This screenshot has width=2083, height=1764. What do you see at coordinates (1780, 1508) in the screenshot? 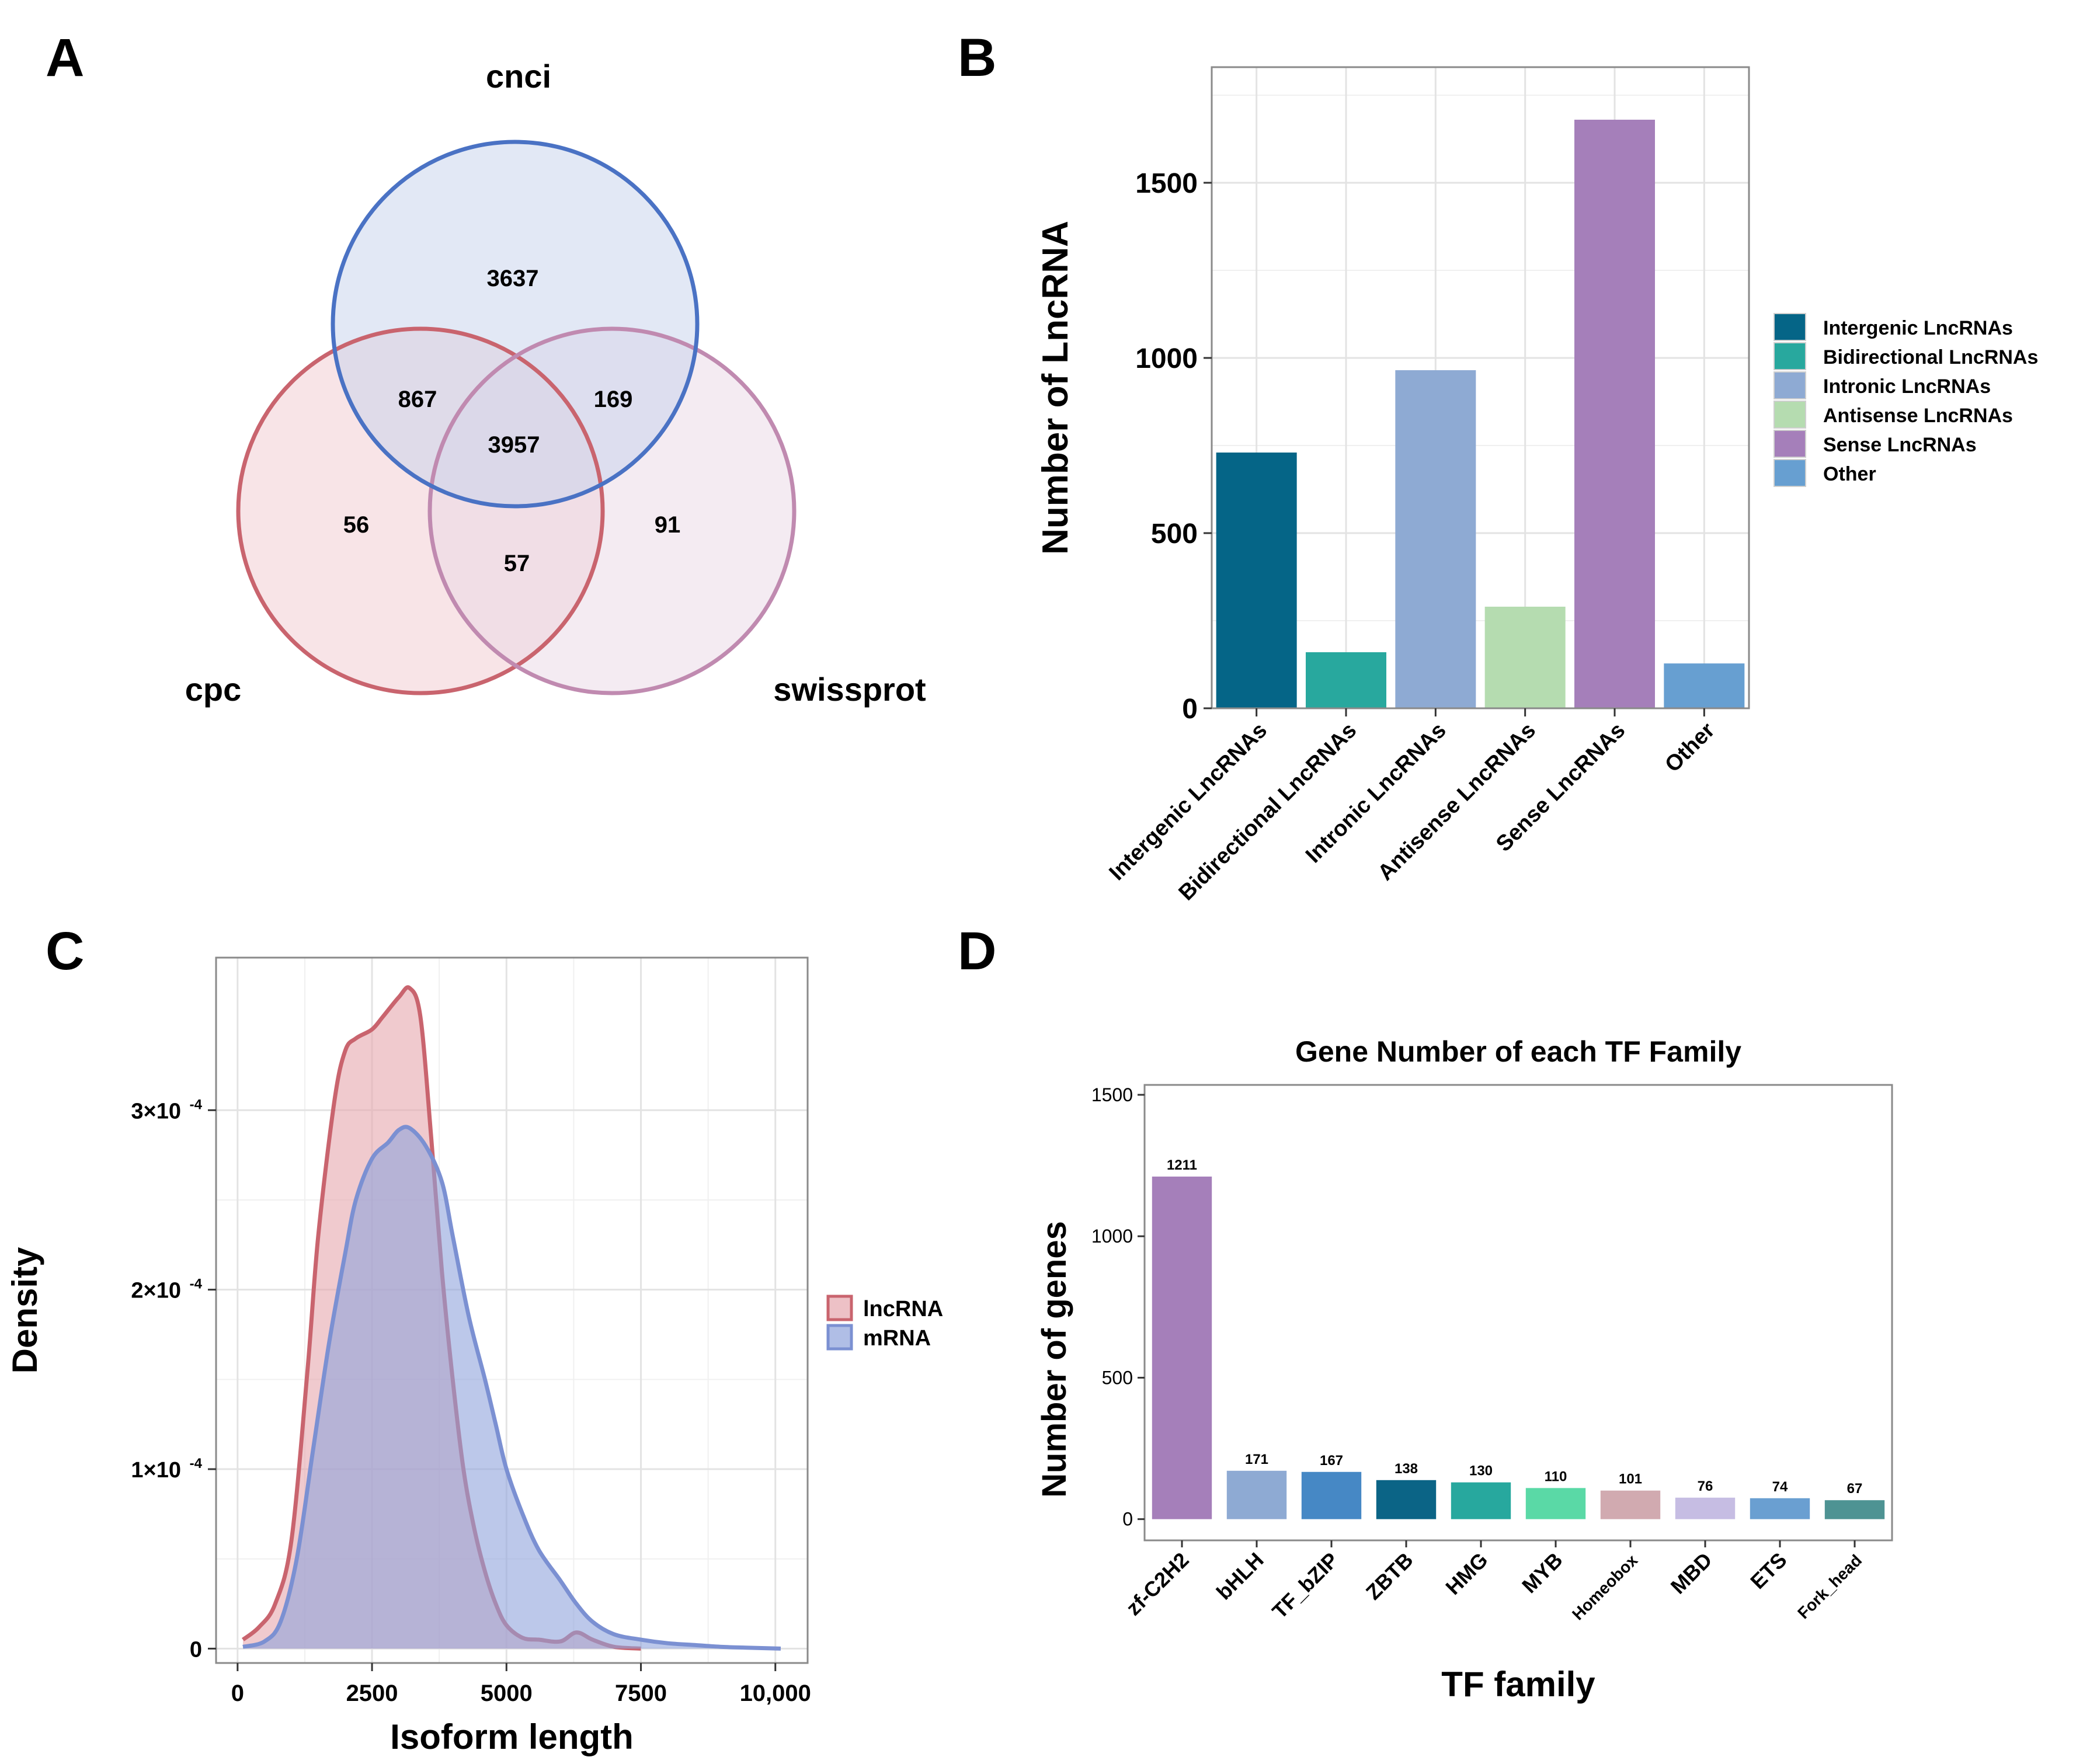
I see `bar-ets` at bounding box center [1780, 1508].